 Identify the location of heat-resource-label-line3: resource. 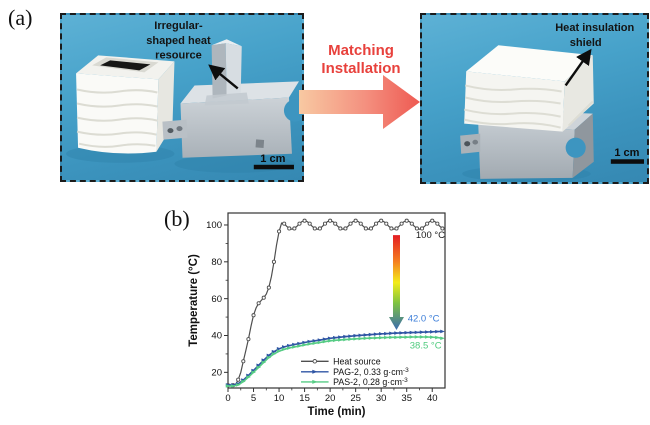
(178, 55).